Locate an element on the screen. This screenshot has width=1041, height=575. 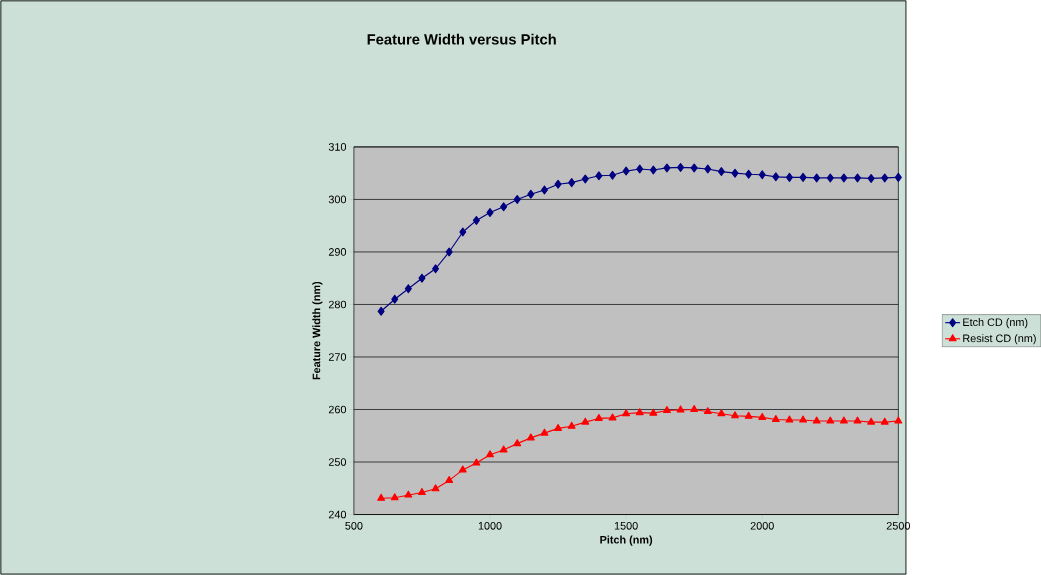
x-tick-label: 2500 is located at coordinates (898, 525).